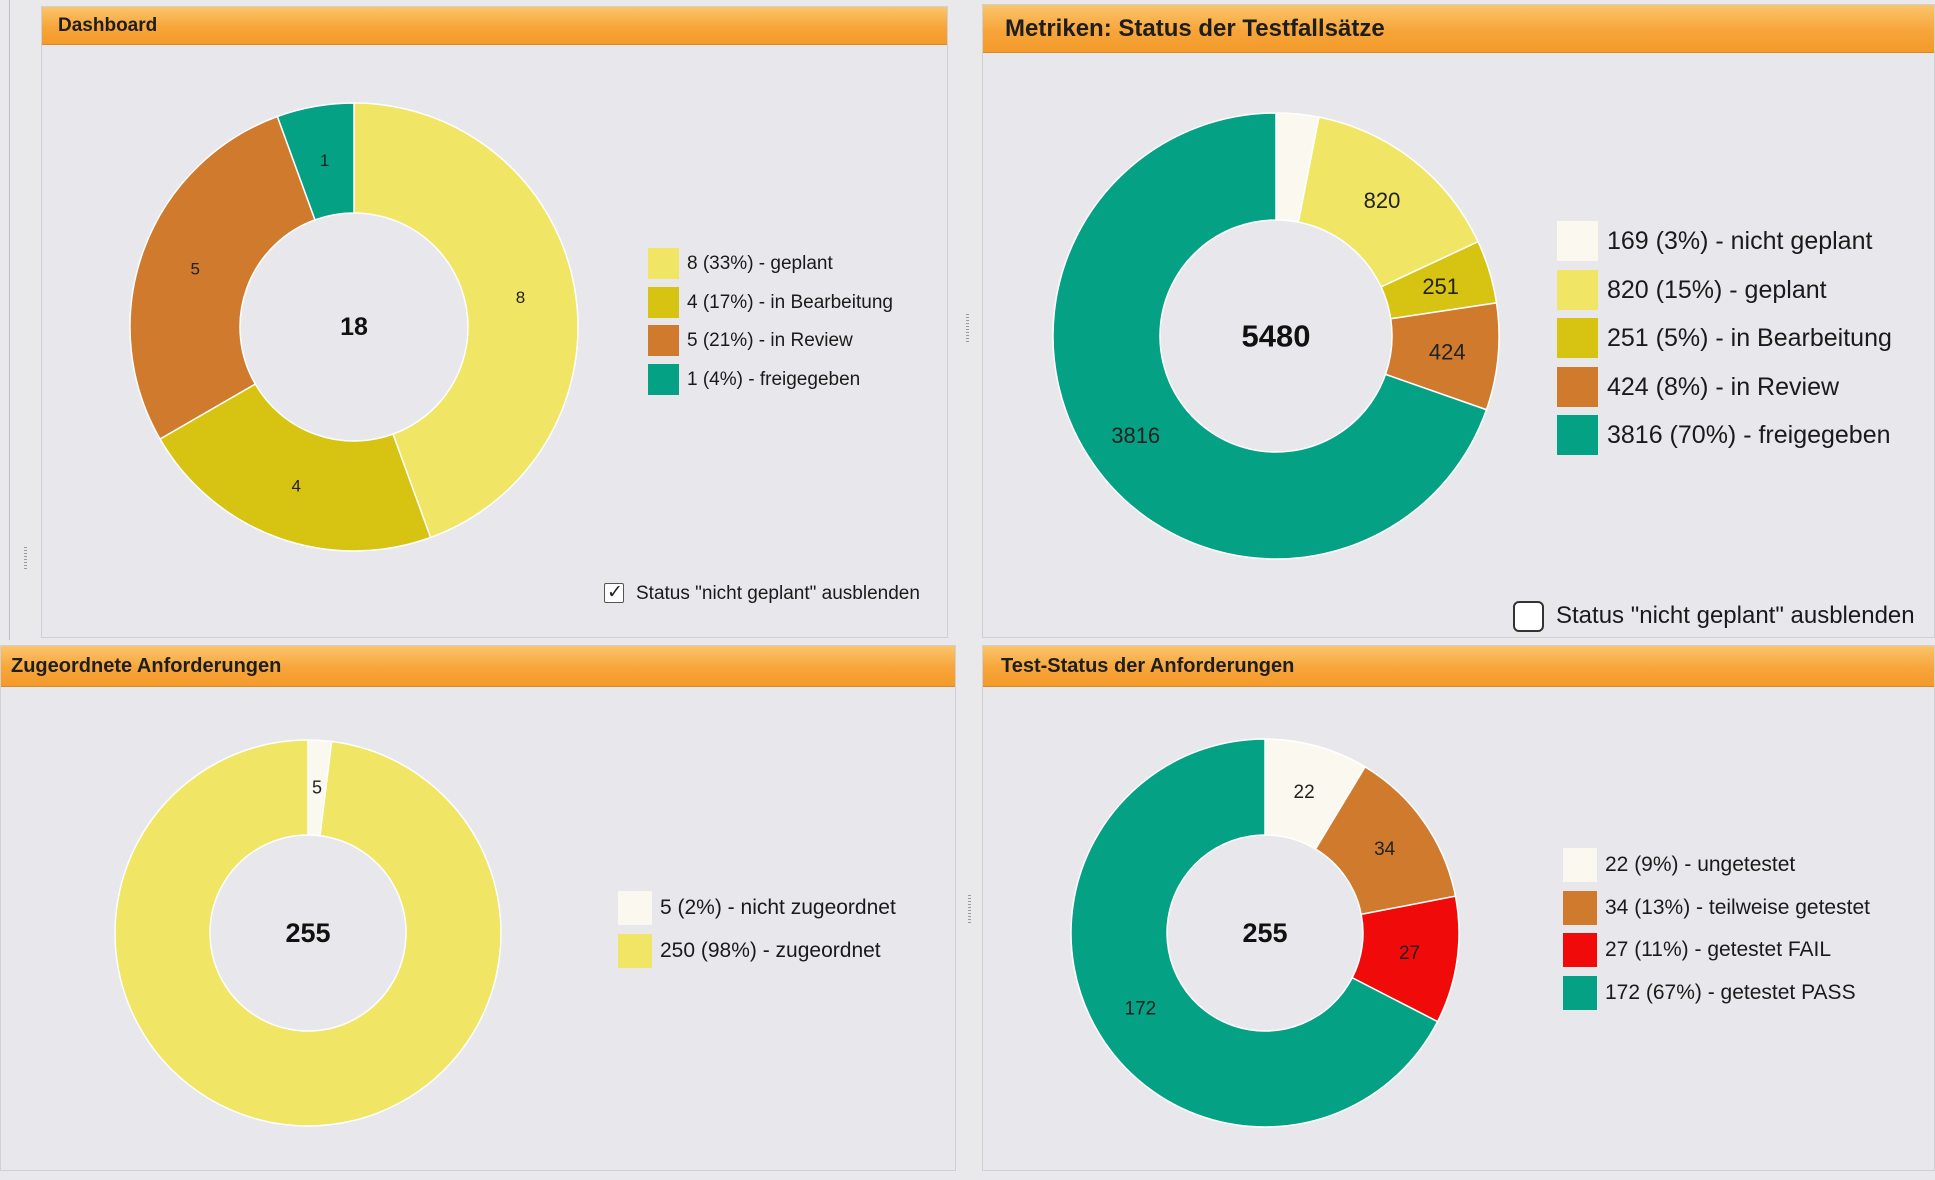  I want to click on panel-title: Metriken: Status der Testfallsätze, so click(1458, 29).